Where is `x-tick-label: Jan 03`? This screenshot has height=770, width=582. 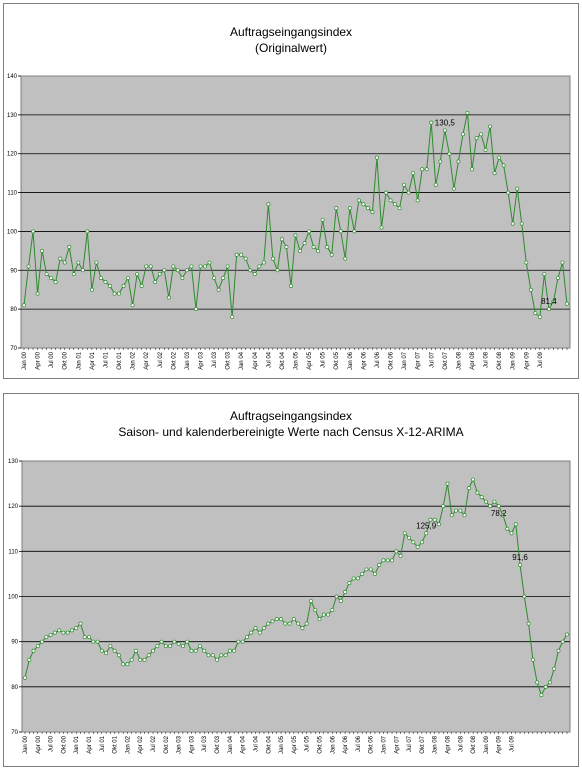 x-tick-label: Jan 03 is located at coordinates (188, 360).